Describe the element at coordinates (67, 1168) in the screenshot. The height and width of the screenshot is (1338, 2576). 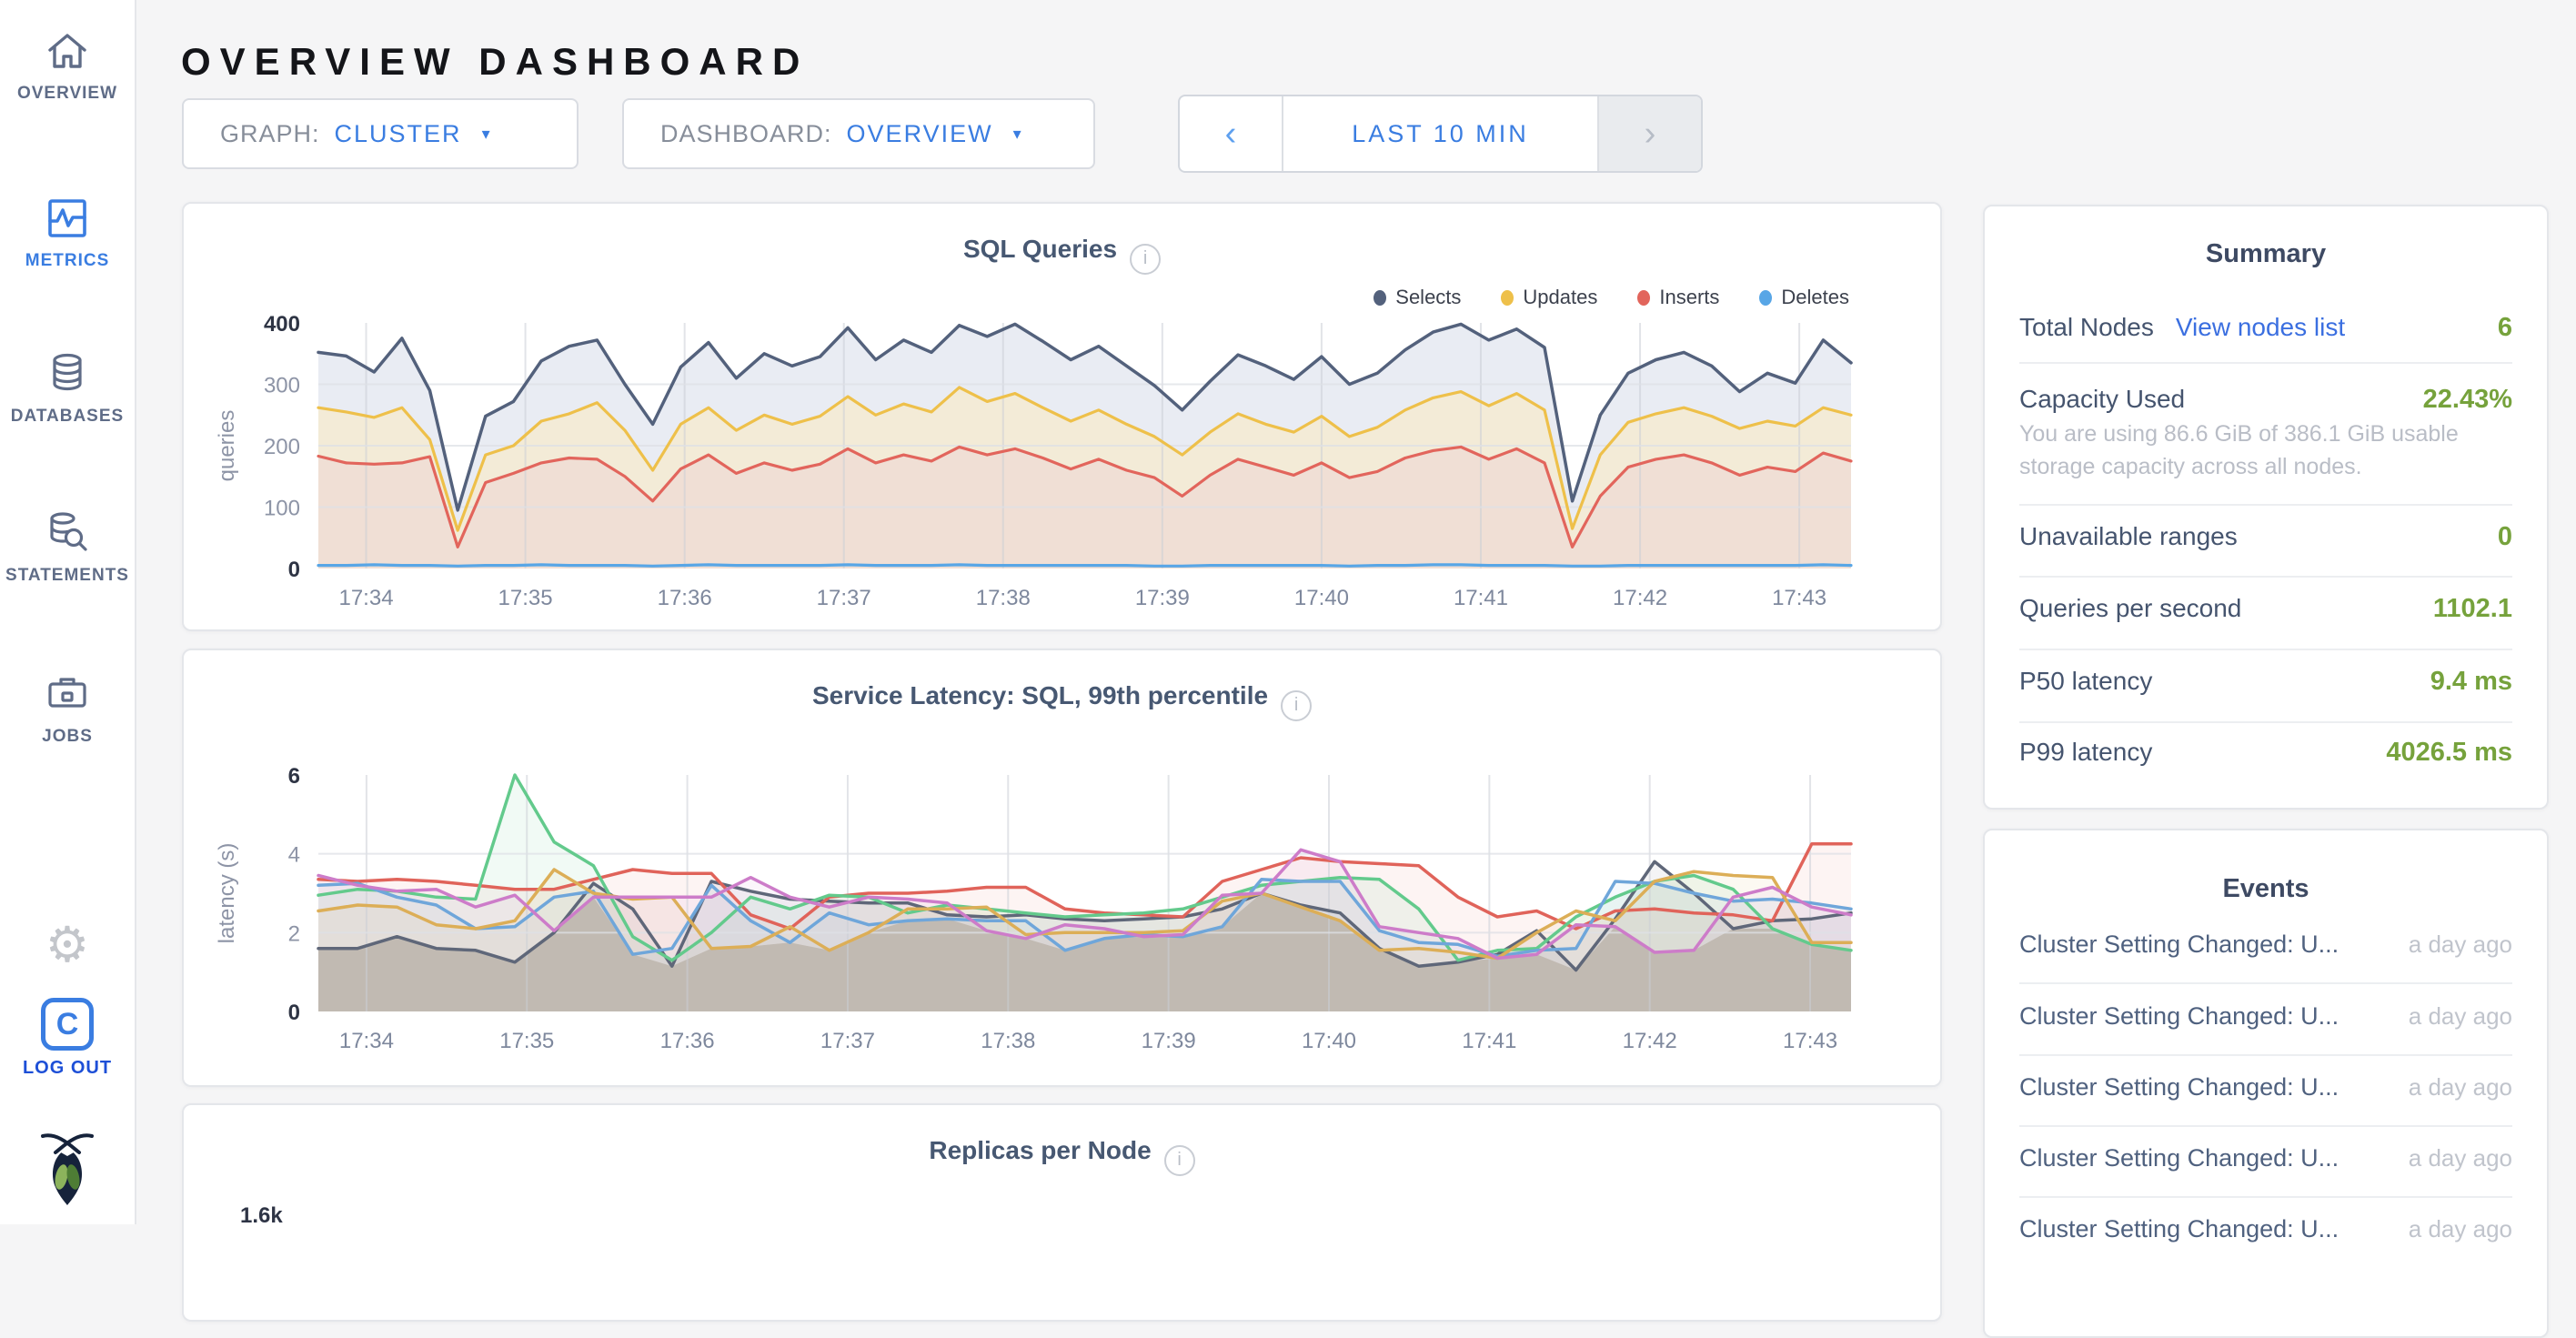
I see `cockroach-bug-logo-icon` at that location.